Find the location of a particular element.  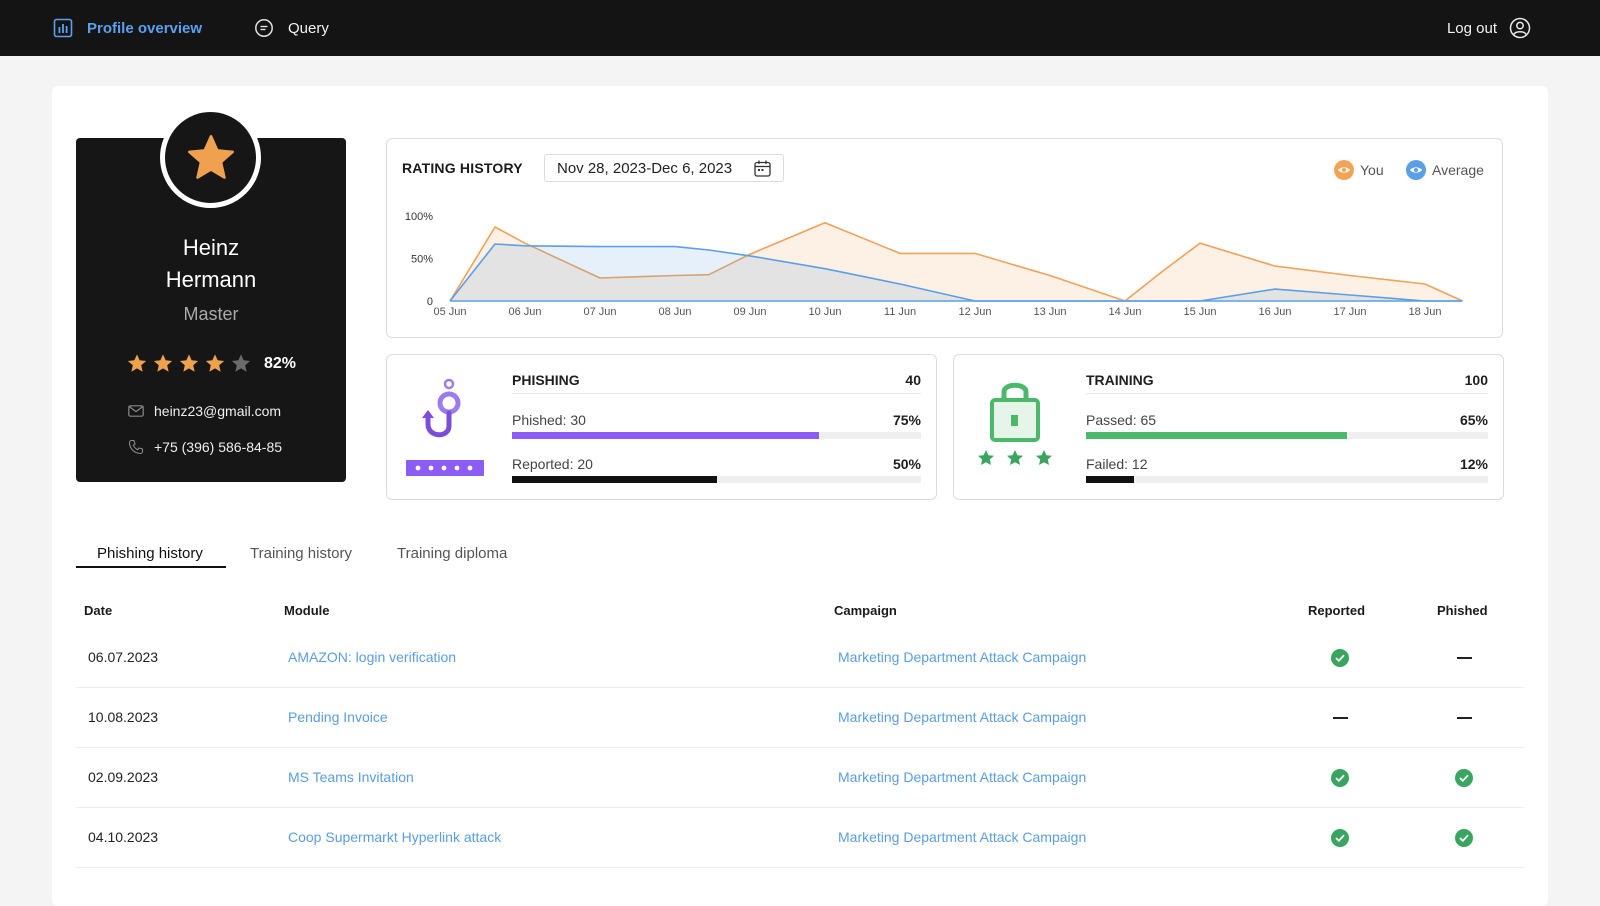

phished-progress-fill is located at coordinates (665, 435).